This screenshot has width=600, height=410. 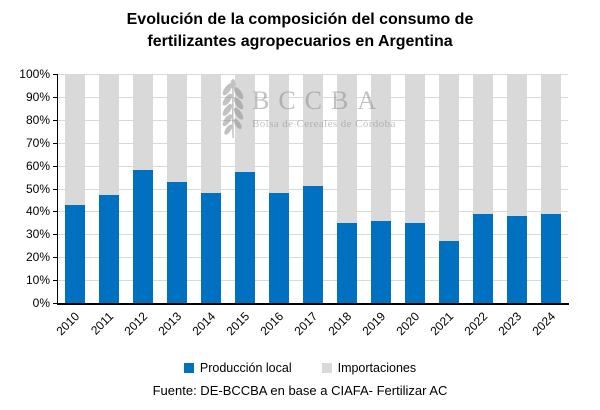 I want to click on chart-legend: Producción local Importaciones, so click(x=300, y=368).